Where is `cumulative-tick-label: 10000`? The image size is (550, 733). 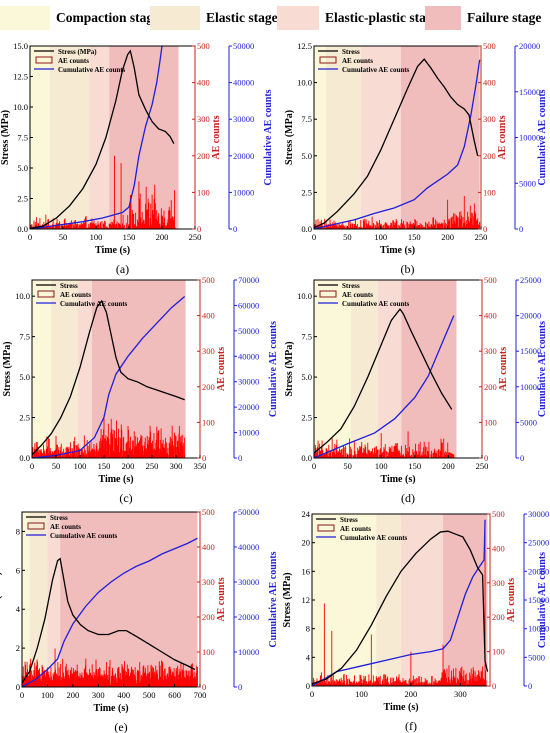
cumulative-tick-label: 10000 is located at coordinates (248, 433).